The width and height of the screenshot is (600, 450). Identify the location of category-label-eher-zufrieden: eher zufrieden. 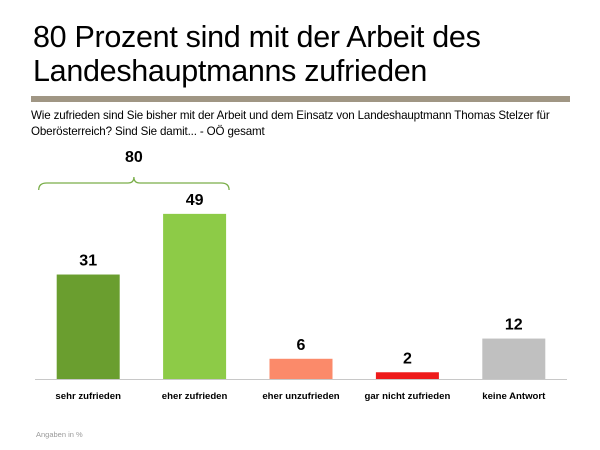
(195, 396).